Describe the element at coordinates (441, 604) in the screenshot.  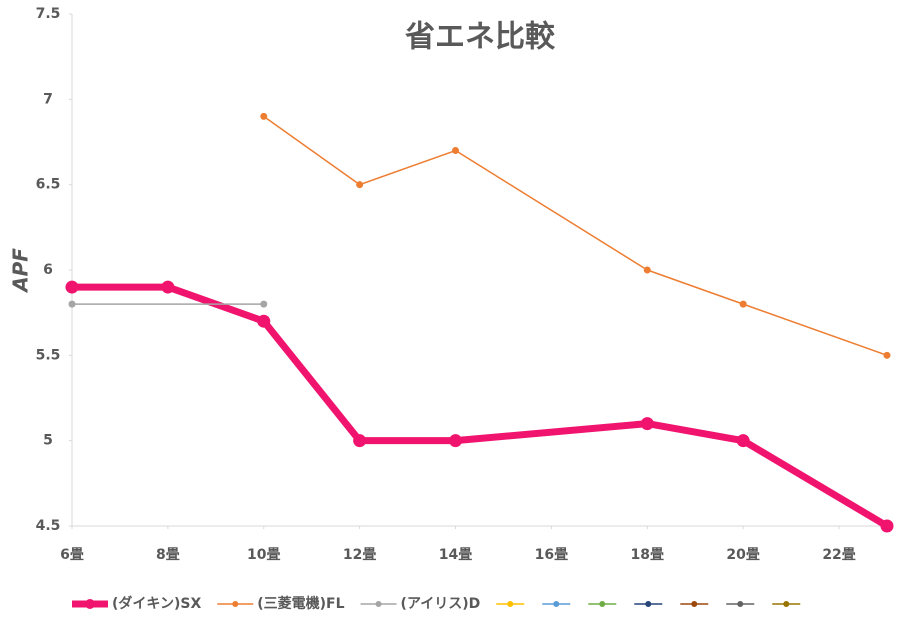
I see `legend-label: (アイリス)D` at that location.